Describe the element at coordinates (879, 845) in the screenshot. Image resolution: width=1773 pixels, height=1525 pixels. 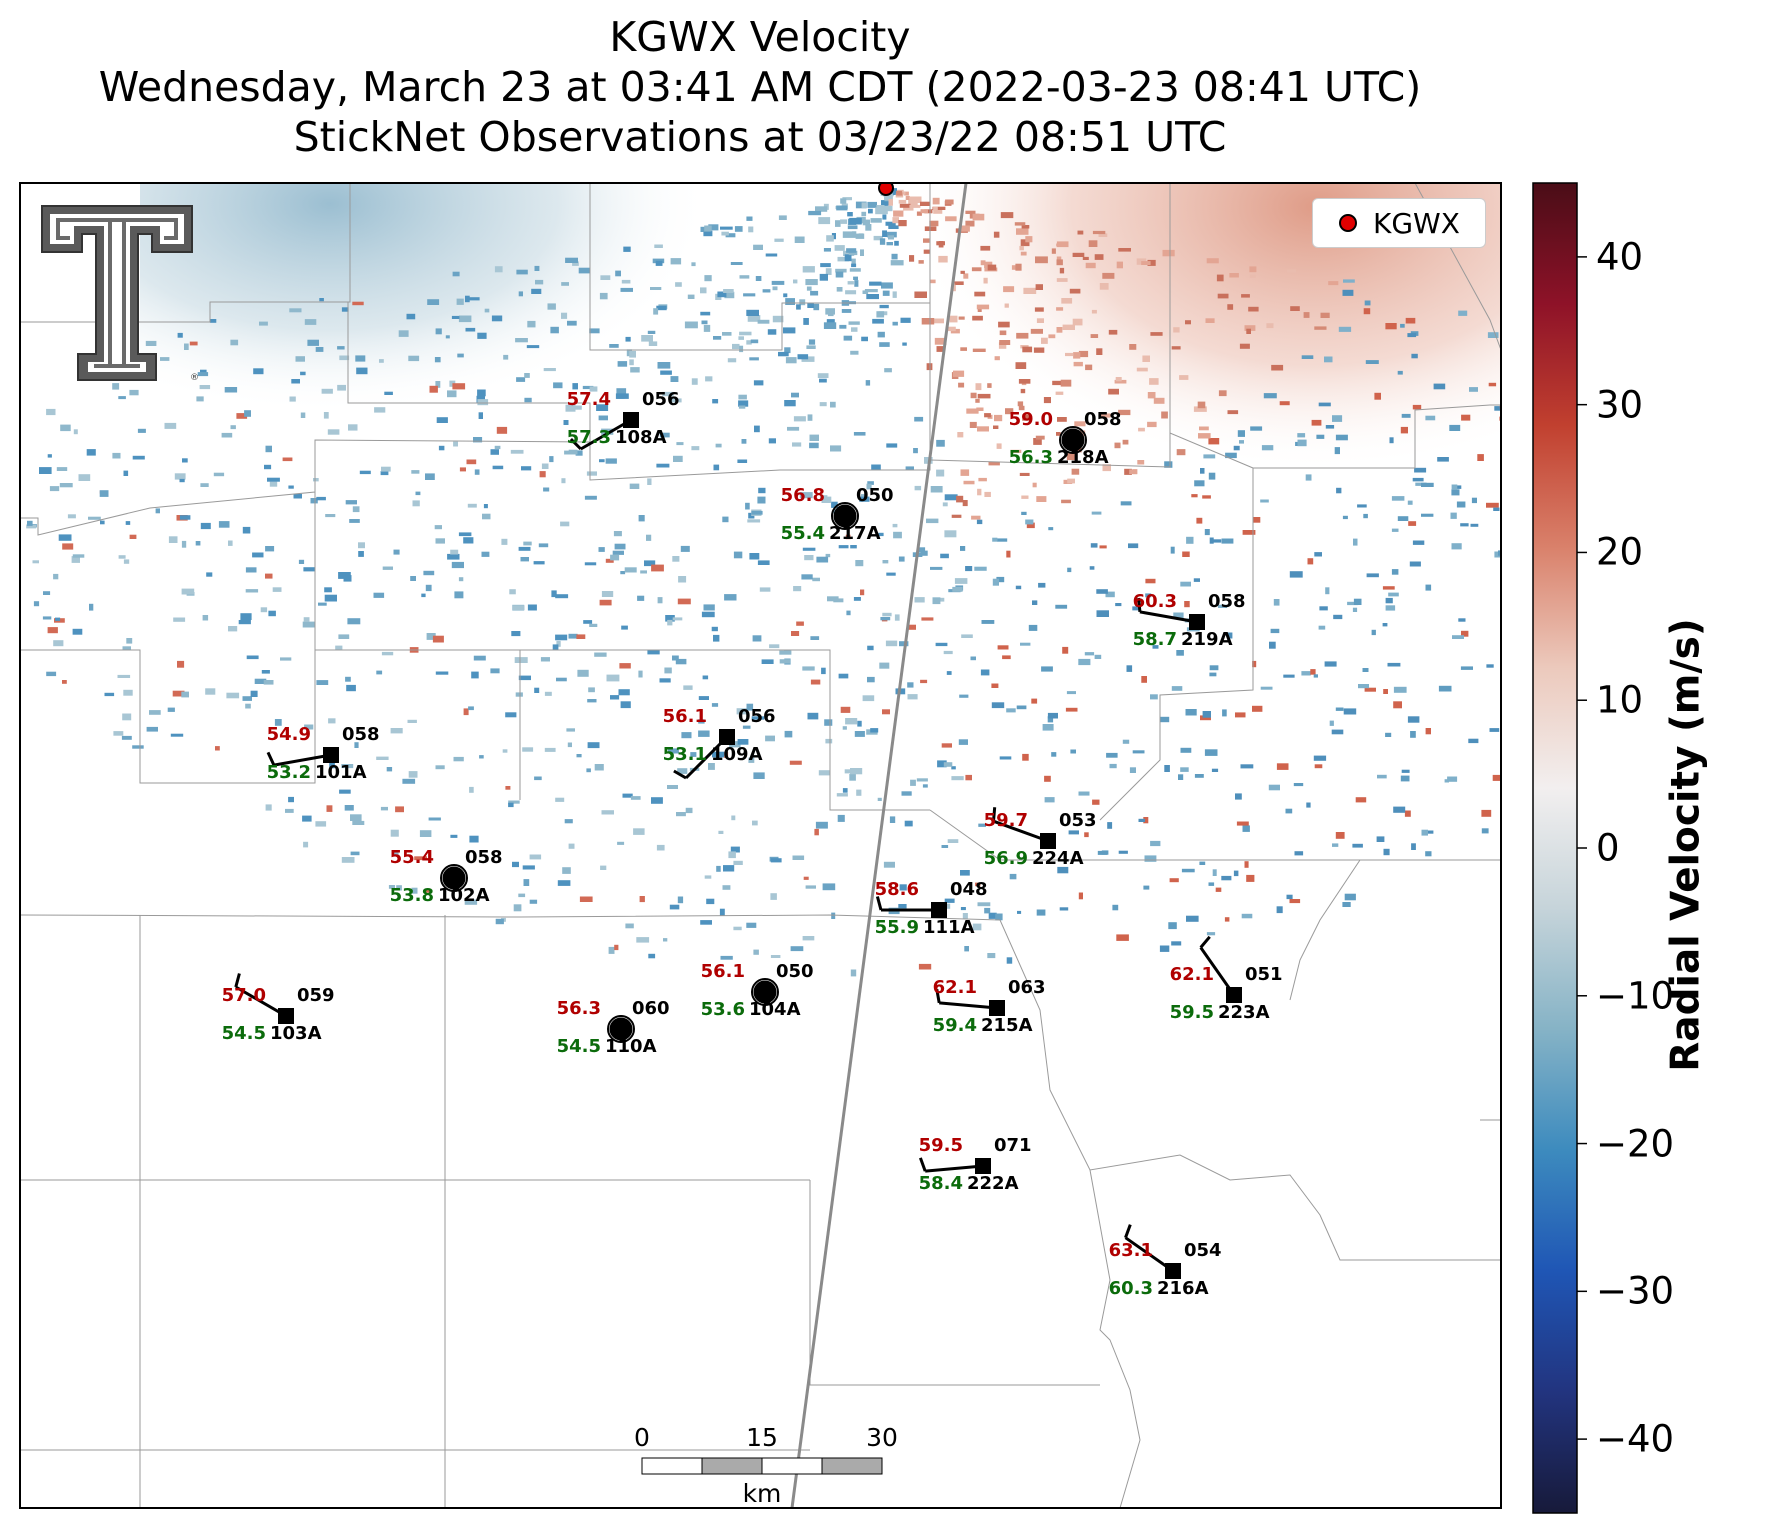
I see `state-border` at that location.